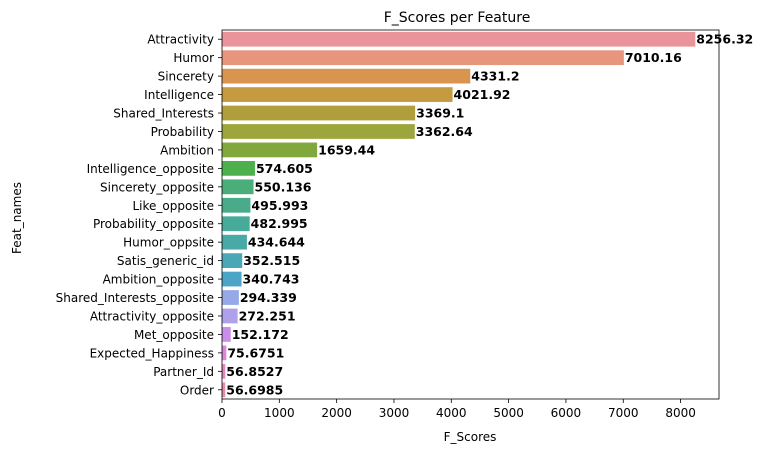 This screenshot has height=453, width=767. What do you see at coordinates (230, 316) in the screenshot?
I see `bar-attractivity-opposite` at bounding box center [230, 316].